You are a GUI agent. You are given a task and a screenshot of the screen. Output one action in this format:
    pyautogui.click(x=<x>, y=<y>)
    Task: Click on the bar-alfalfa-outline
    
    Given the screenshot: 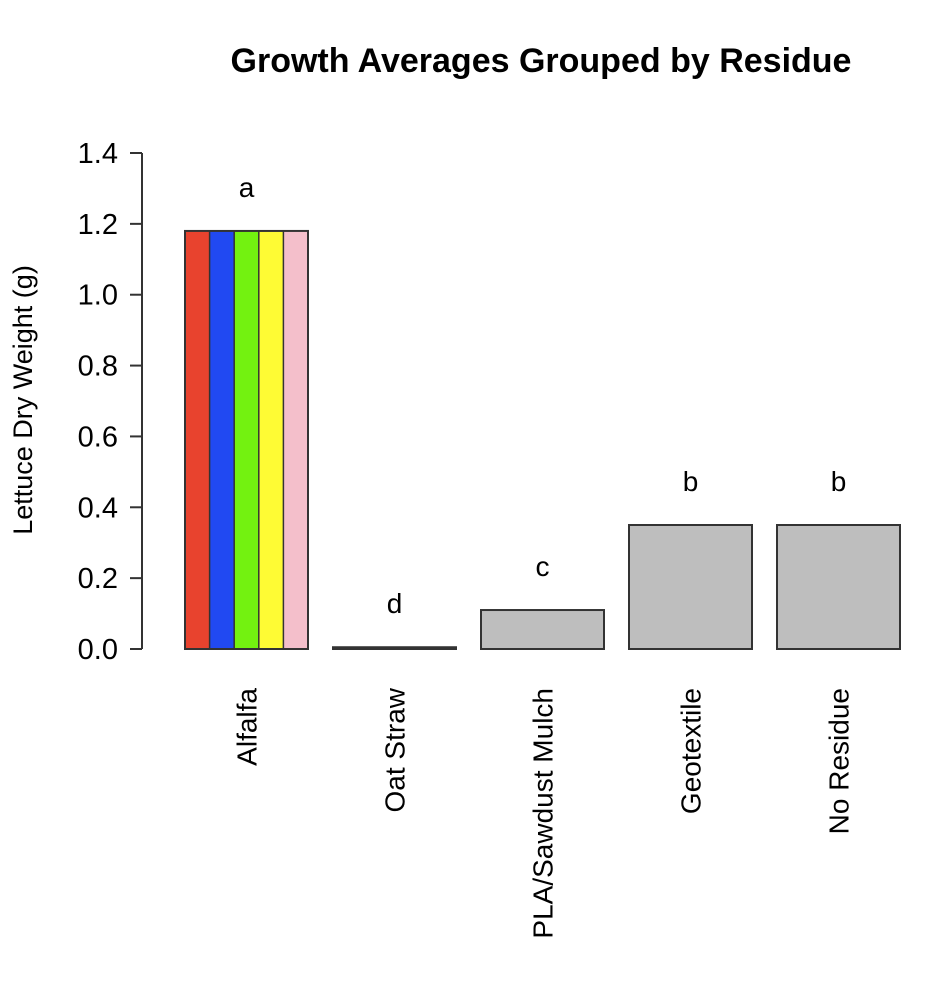 What is the action you would take?
    pyautogui.click(x=246, y=439)
    